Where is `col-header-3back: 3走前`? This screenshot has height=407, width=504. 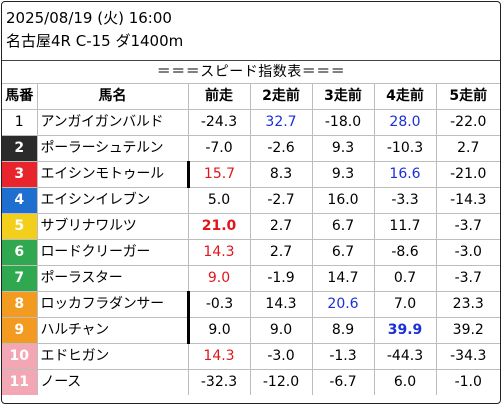
col-header-3back: 3走前 is located at coordinates (343, 96).